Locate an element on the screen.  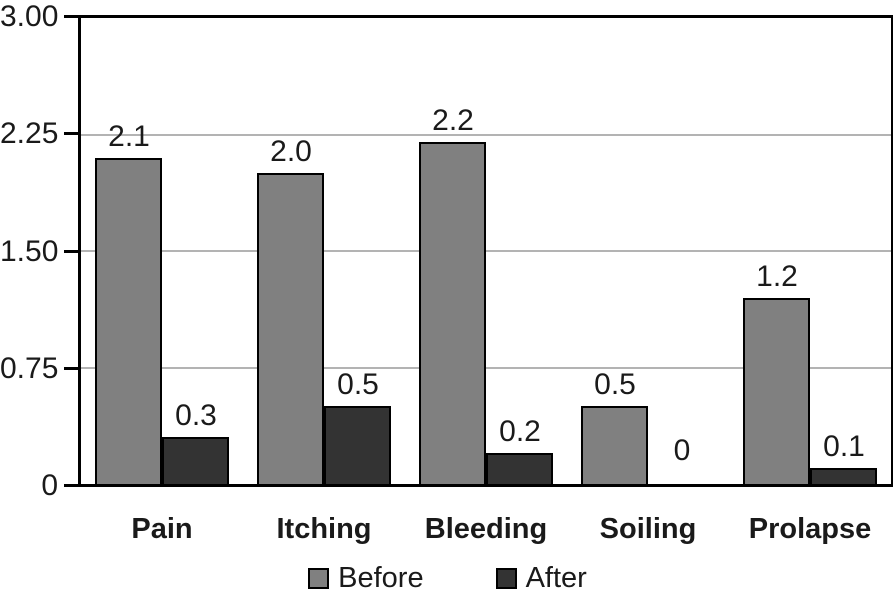
legend-item-before: Before is located at coordinates (366, 578).